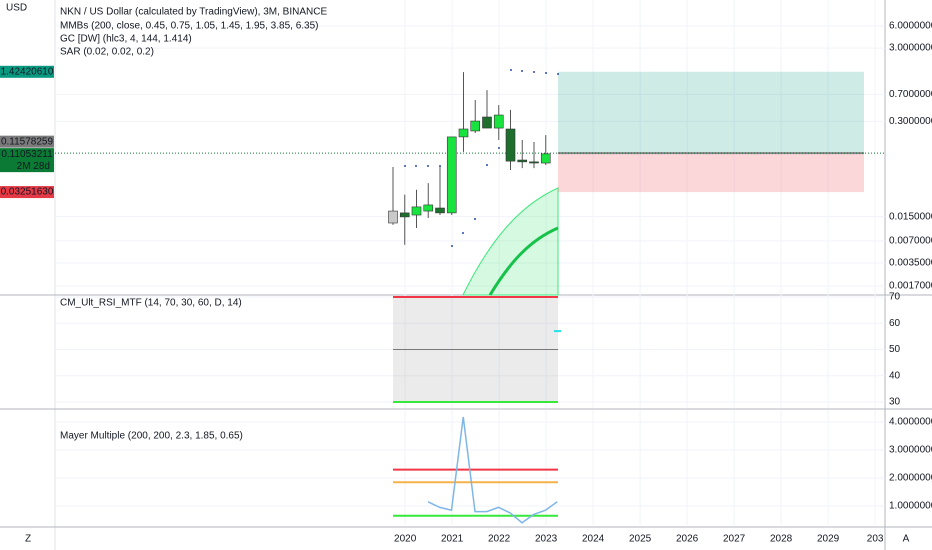 Image resolution: width=932 pixels, height=550 pixels. I want to click on x-tick-label: 2029, so click(828, 539).